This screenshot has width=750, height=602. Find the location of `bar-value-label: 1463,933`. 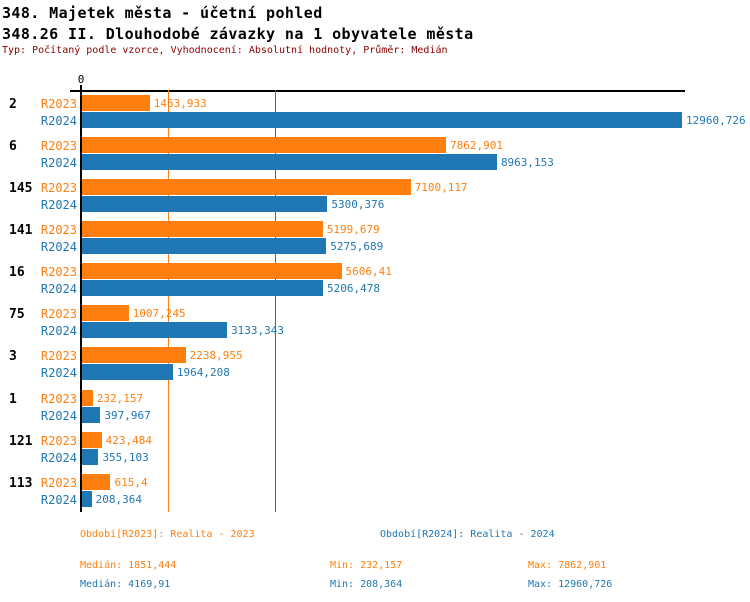

bar-value-label: 1463,933 is located at coordinates (180, 103).